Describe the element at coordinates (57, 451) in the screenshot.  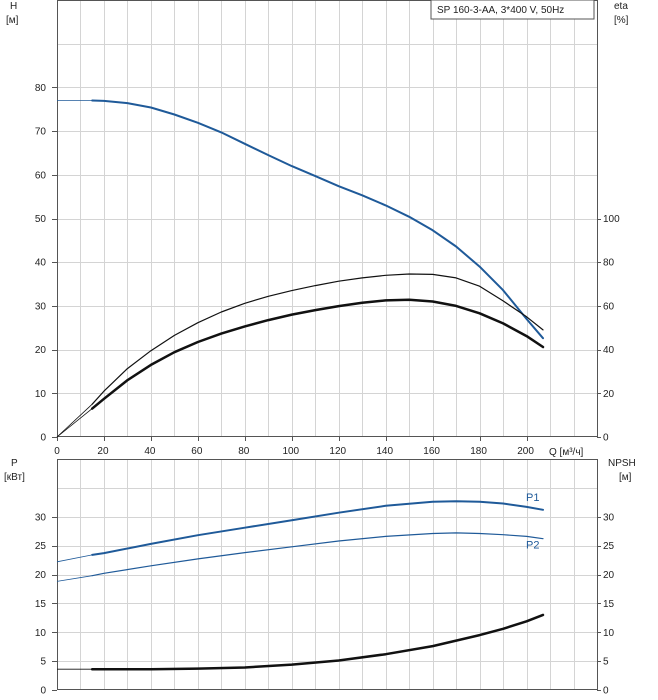
I see `x-tick-label: 0` at that location.